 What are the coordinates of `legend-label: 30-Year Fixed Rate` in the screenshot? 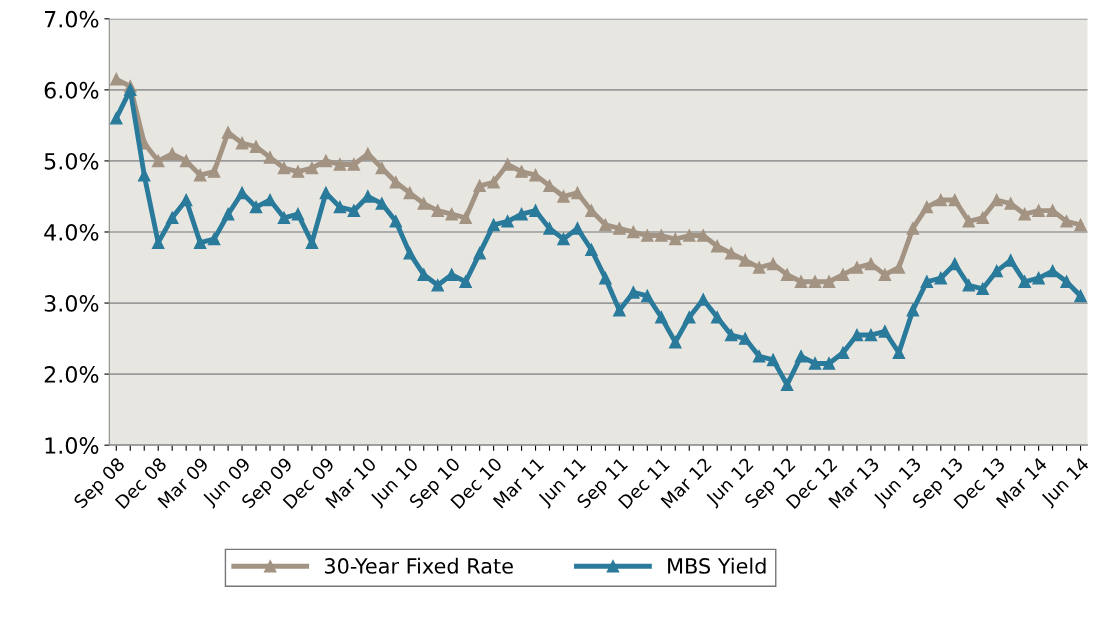 It's located at (418, 565).